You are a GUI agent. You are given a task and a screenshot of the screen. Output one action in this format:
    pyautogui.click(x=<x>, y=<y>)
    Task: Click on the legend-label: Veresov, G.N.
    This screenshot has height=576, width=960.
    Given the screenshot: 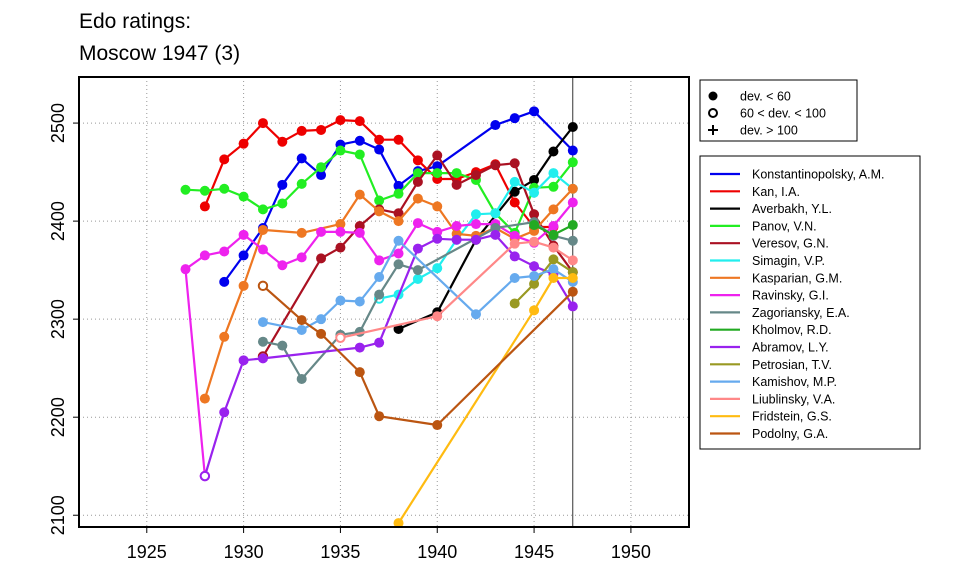 What is the action you would take?
    pyautogui.click(x=790, y=244)
    